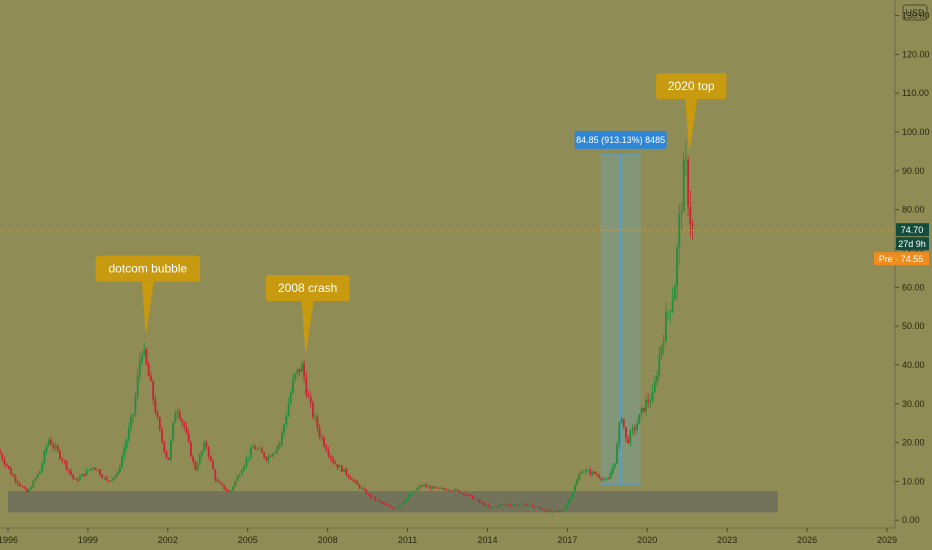 This screenshot has height=550, width=932. Describe the element at coordinates (912, 244) in the screenshot. I see `countdown-tag` at that location.